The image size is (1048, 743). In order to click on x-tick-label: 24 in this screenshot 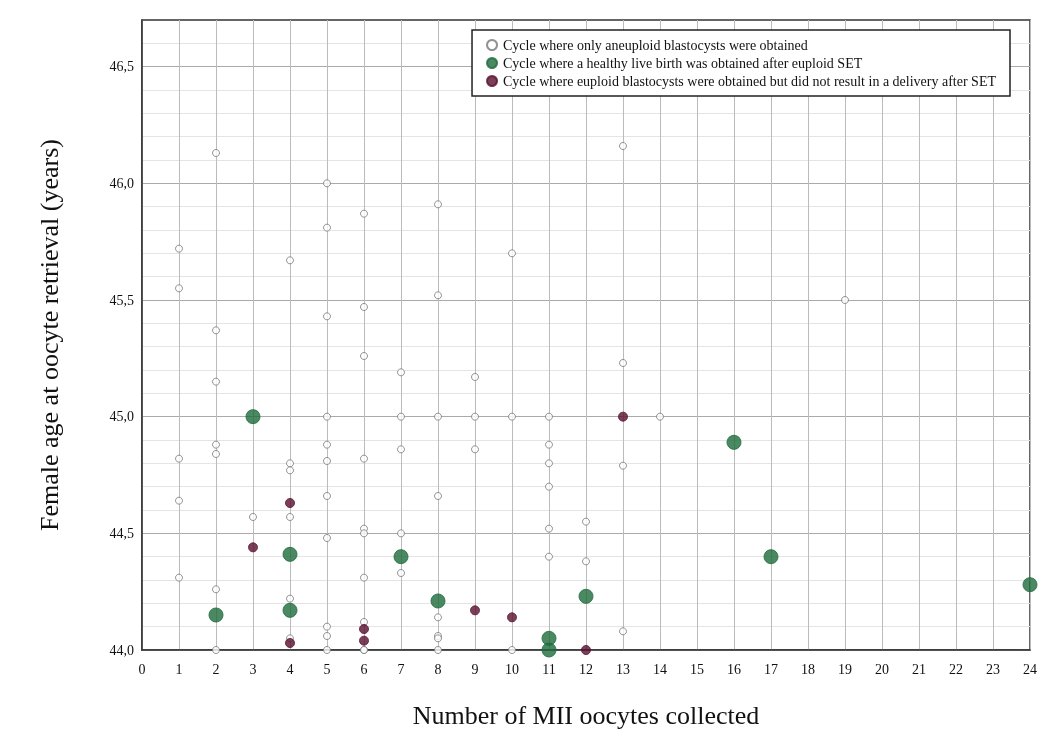, I will do `click(1030, 669)`.